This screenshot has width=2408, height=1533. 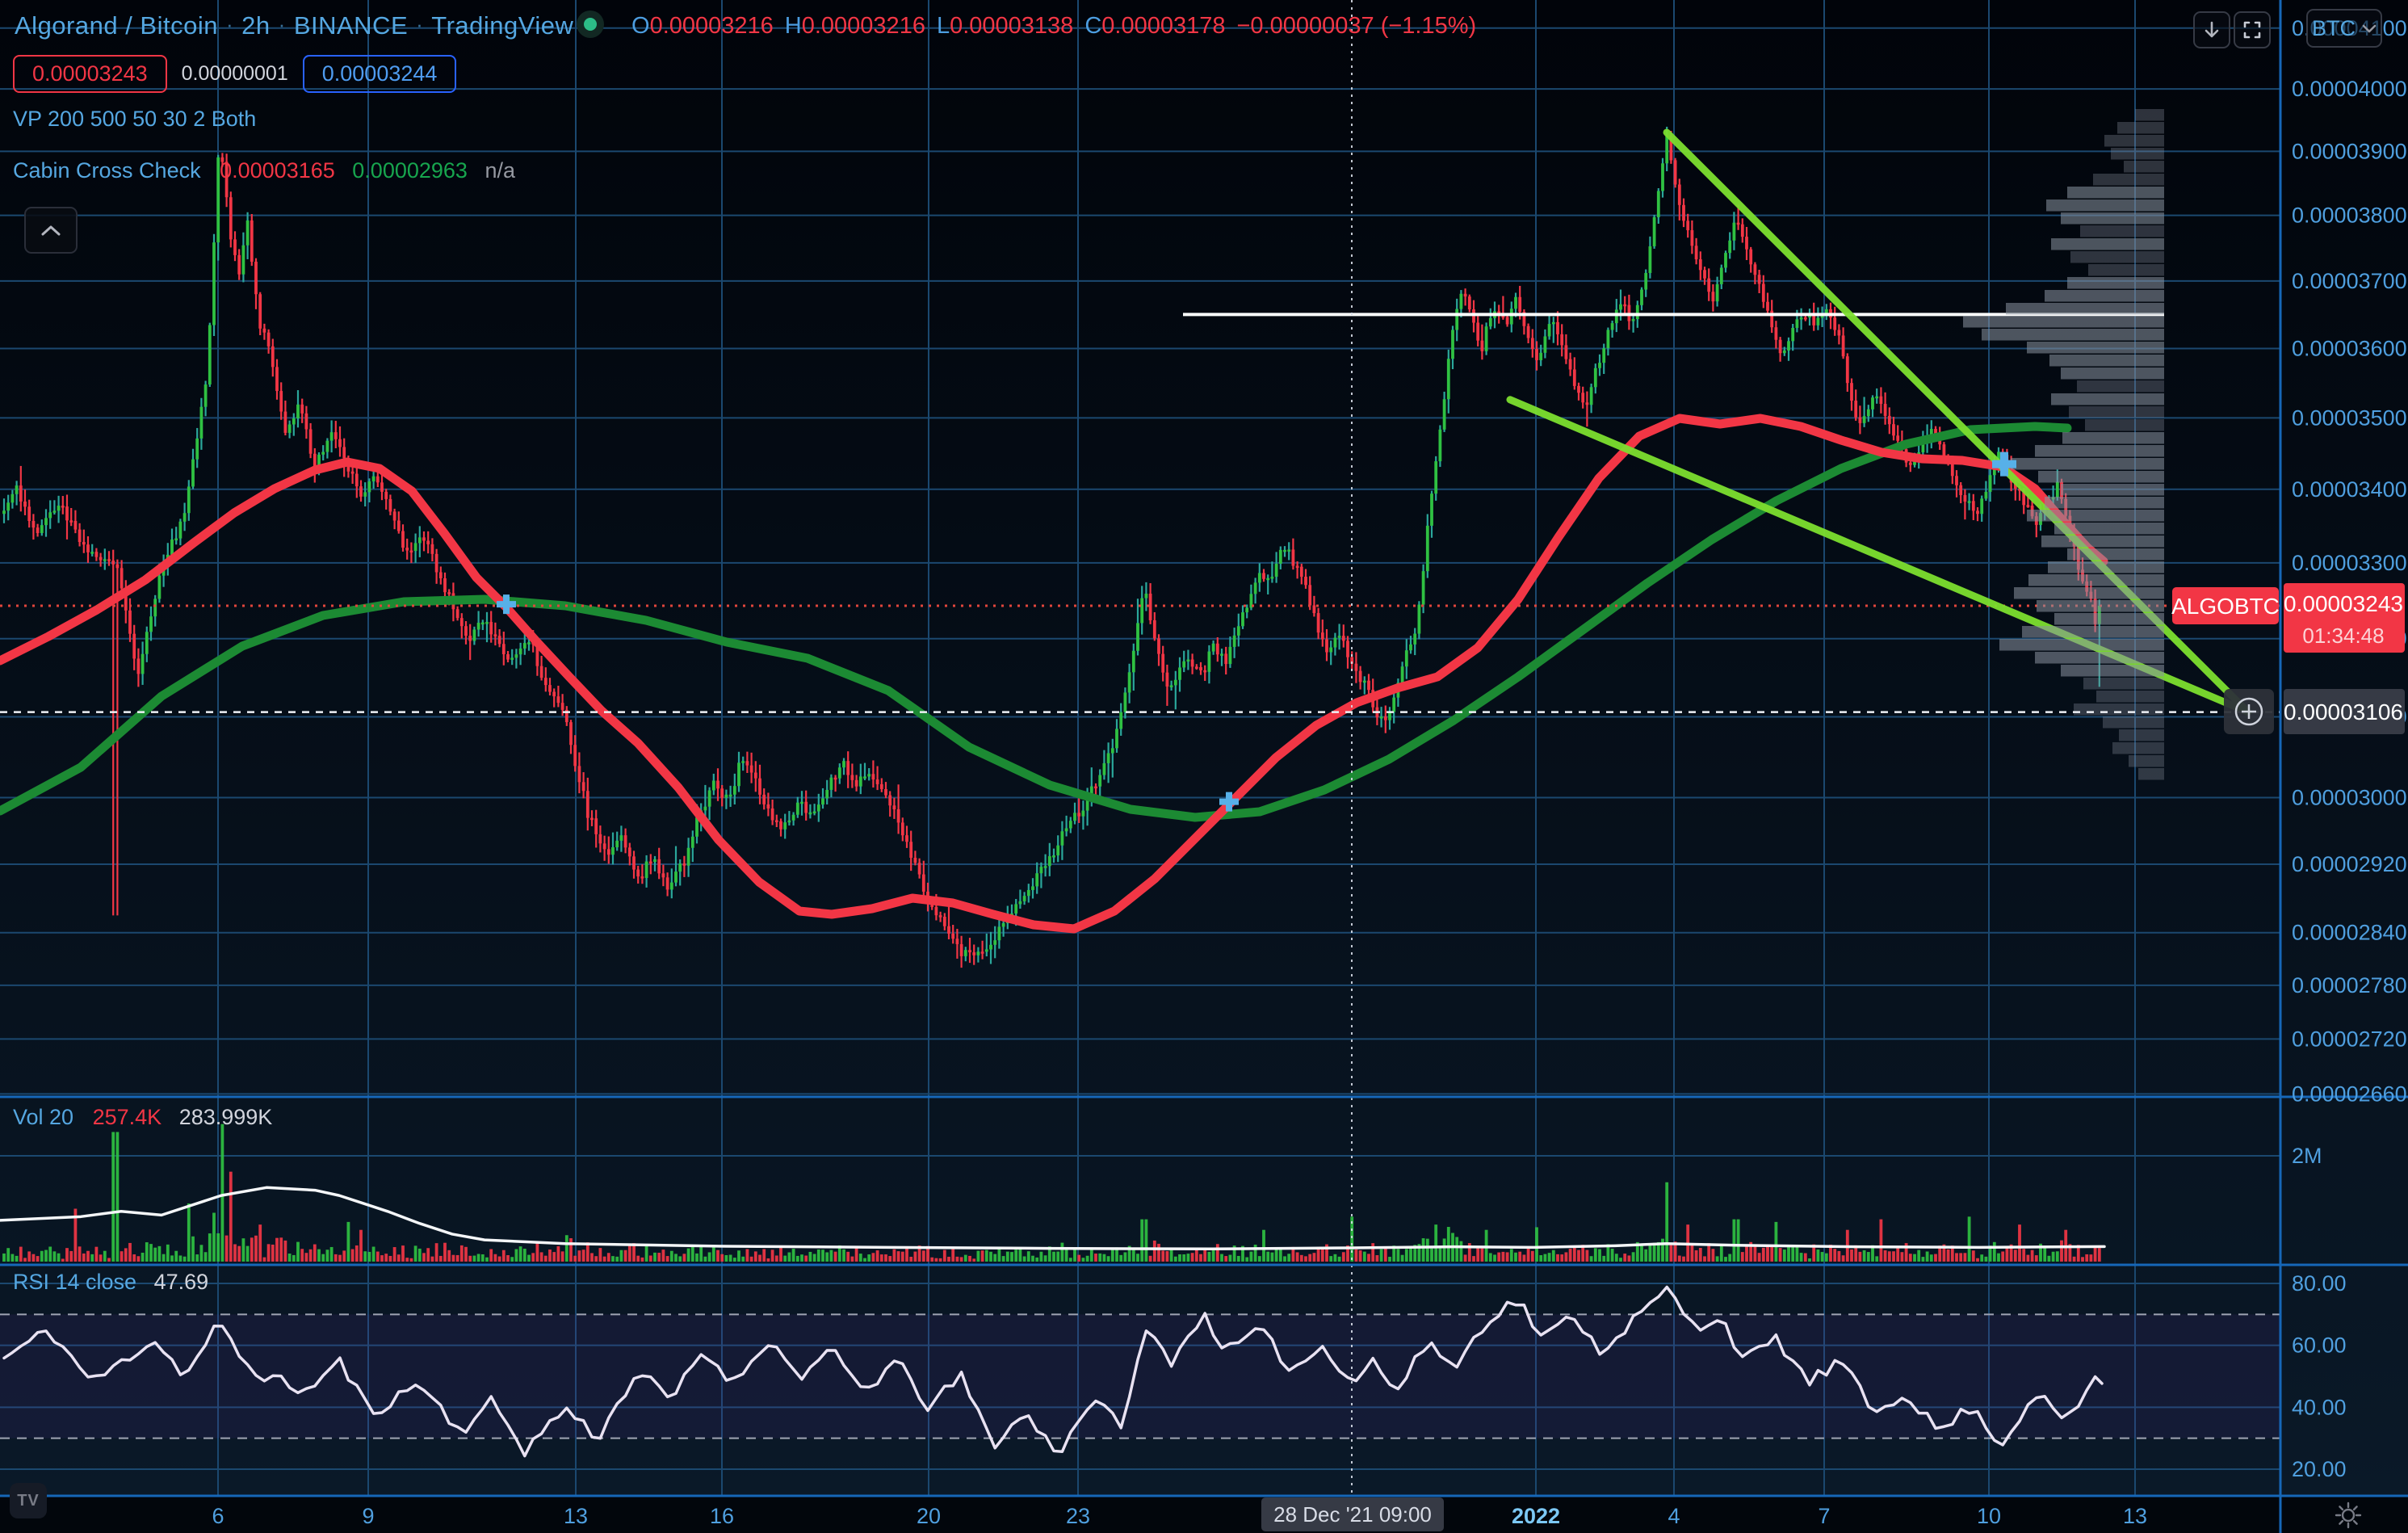 What do you see at coordinates (2349, 985) in the screenshot?
I see `svg-text: 0.00002780` at bounding box center [2349, 985].